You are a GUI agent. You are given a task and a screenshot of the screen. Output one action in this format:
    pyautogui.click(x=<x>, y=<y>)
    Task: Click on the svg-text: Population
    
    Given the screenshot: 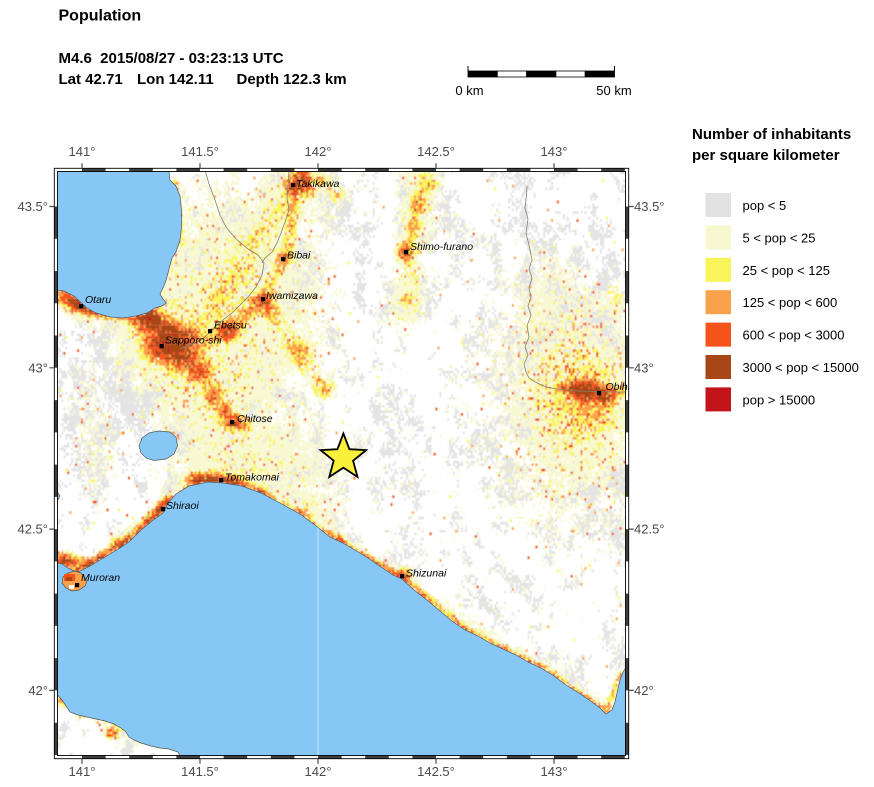 What is the action you would take?
    pyautogui.click(x=100, y=16)
    